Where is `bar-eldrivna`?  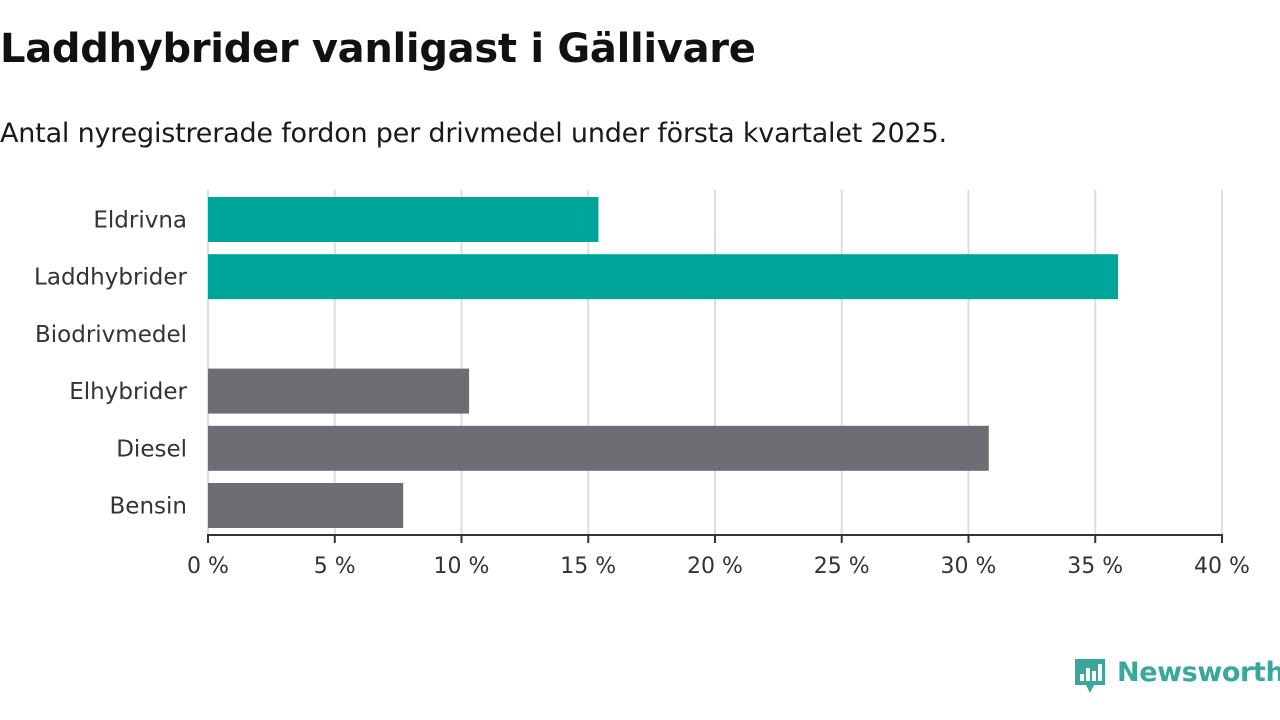
bar-eldrivna is located at coordinates (403, 219).